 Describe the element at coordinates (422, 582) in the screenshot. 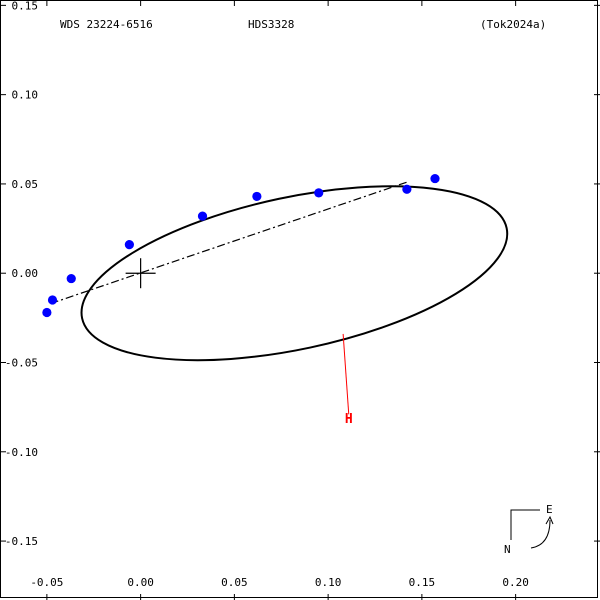

I see `x-tick-label: 0.15` at that location.